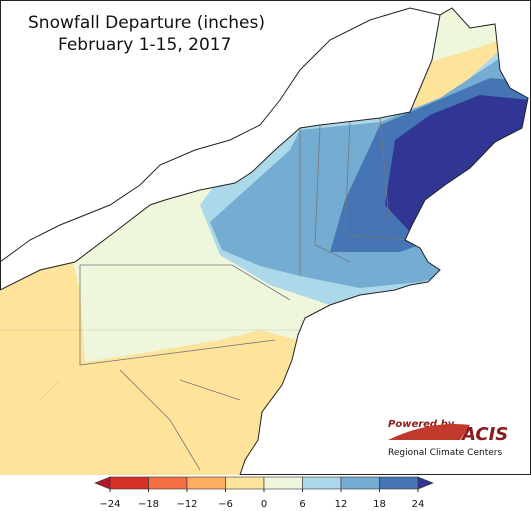 The width and height of the screenshot is (531, 511). I want to click on colorbar-tick-label: 12, so click(341, 504).